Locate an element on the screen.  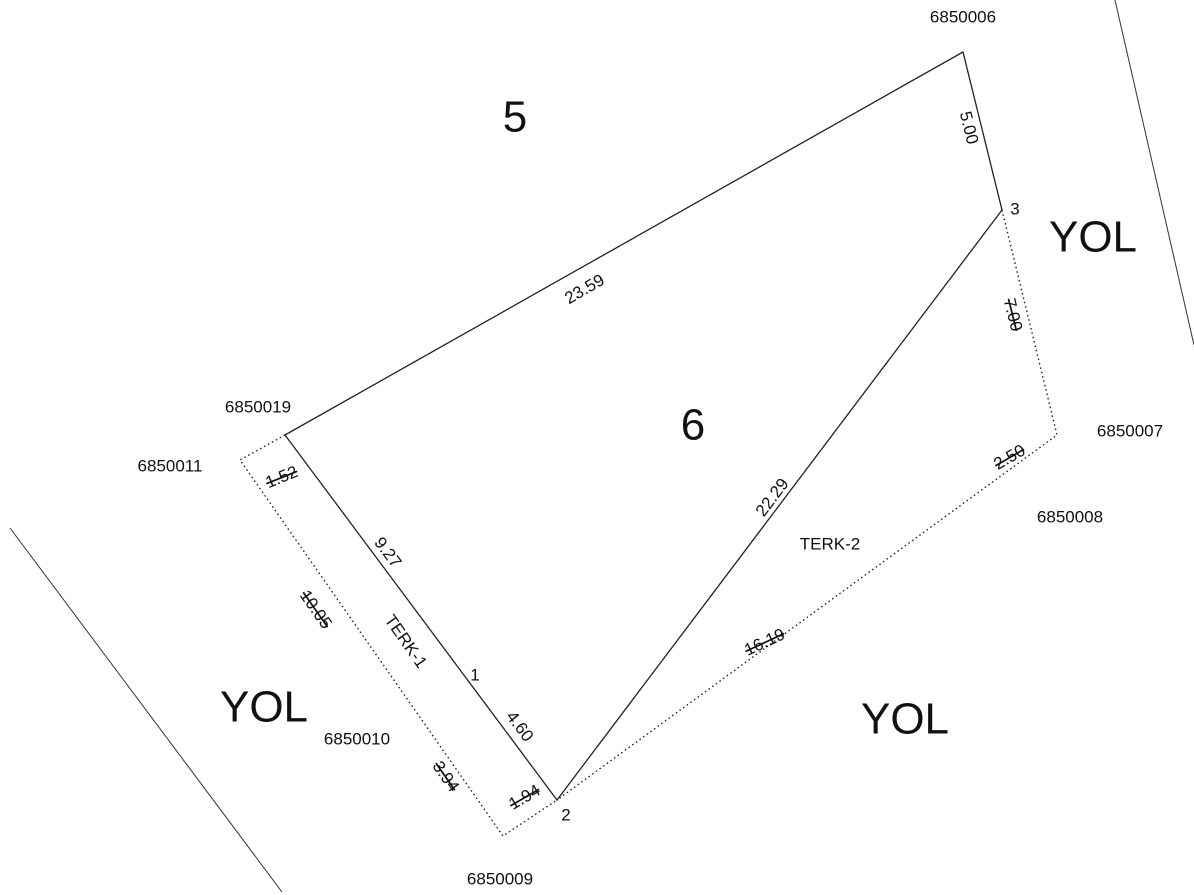
parcel-number: 5 is located at coordinates (515, 117).